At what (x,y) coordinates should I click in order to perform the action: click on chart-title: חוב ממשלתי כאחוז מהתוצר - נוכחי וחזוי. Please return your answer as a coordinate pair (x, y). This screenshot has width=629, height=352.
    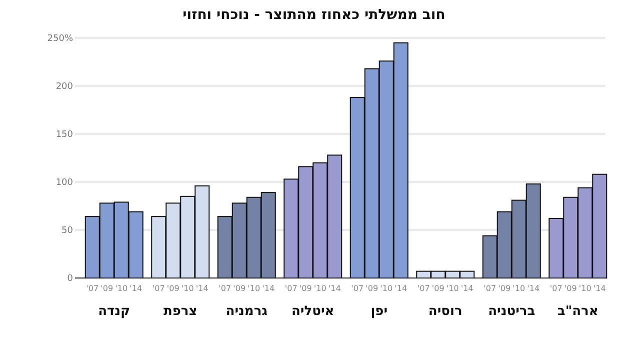
    Looking at the image, I should click on (314, 15).